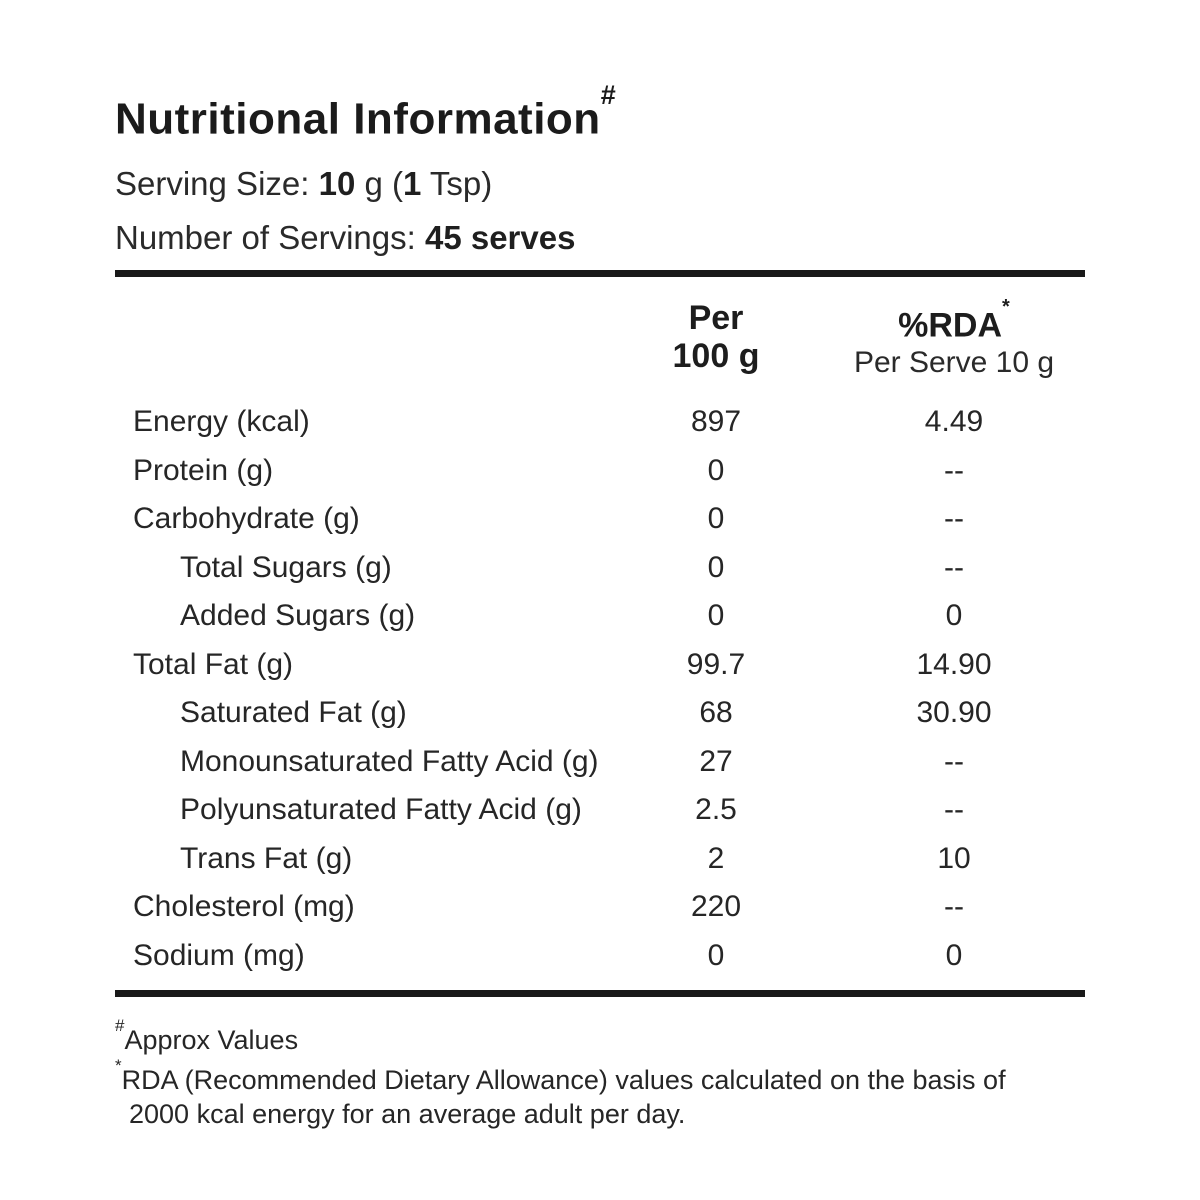 The image size is (1200, 1200). Describe the element at coordinates (716, 355) in the screenshot. I see `per-100g-line2: 100 g` at that location.